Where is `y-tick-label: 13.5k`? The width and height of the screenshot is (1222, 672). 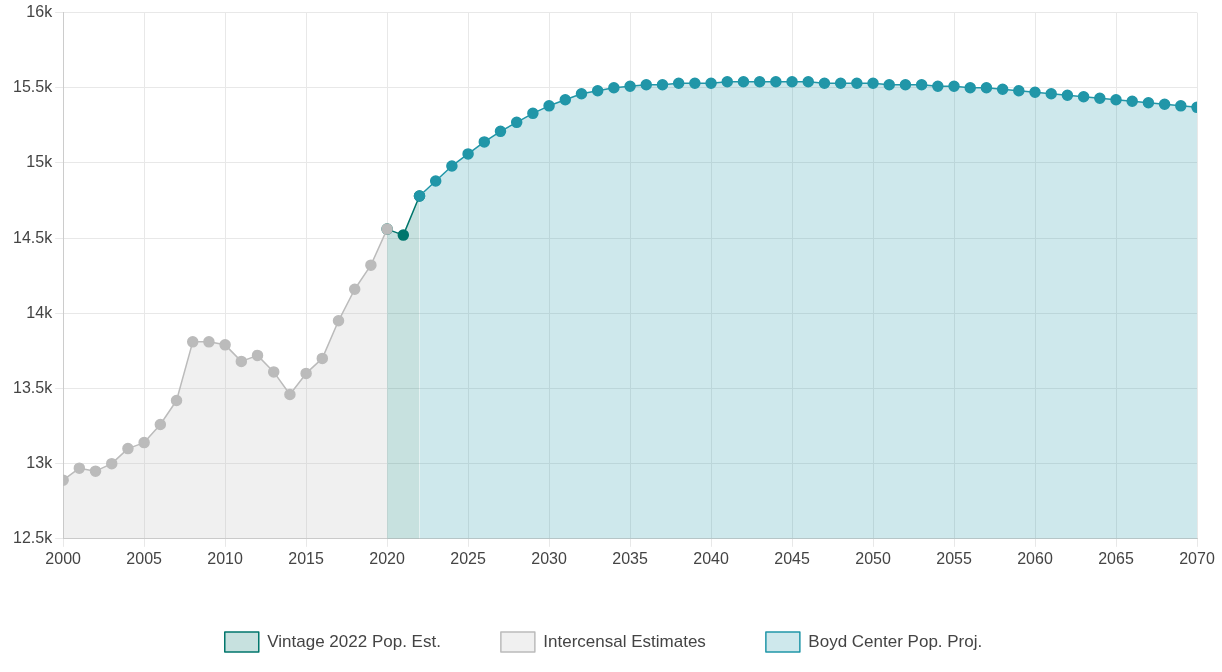
y-tick-label: 13.5k is located at coordinates (33, 387).